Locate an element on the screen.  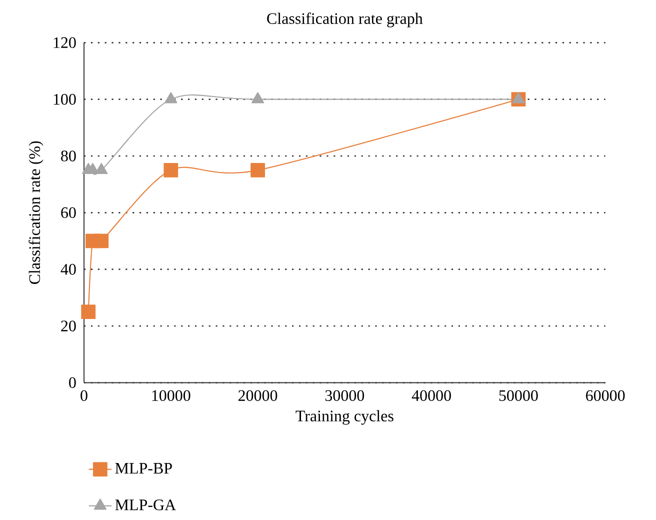
legend-label: MLP-GA is located at coordinates (145, 505).